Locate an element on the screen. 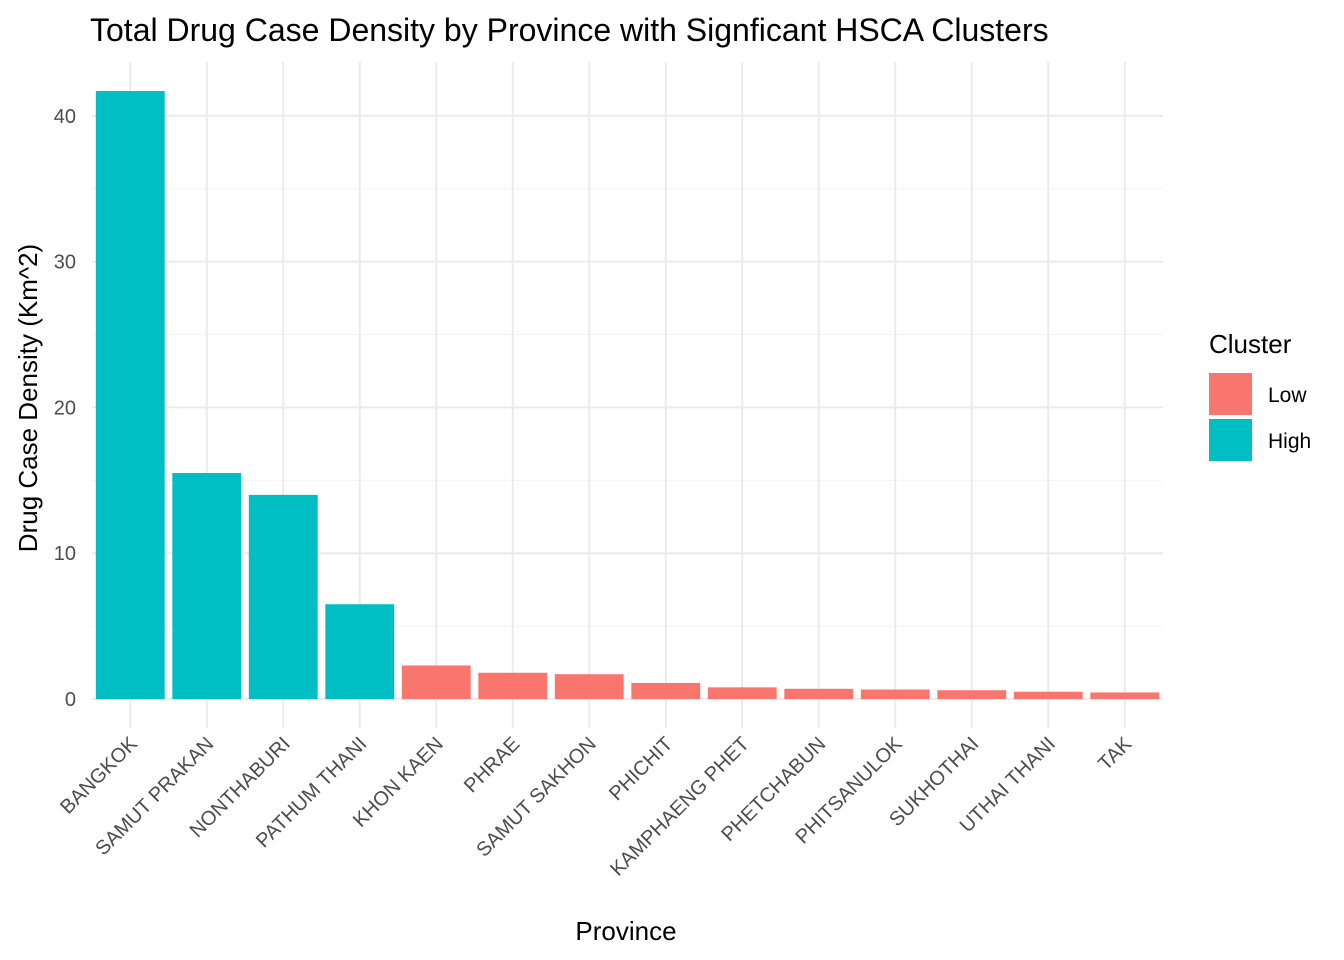  legend-title: Cluster is located at coordinates (1250, 344).